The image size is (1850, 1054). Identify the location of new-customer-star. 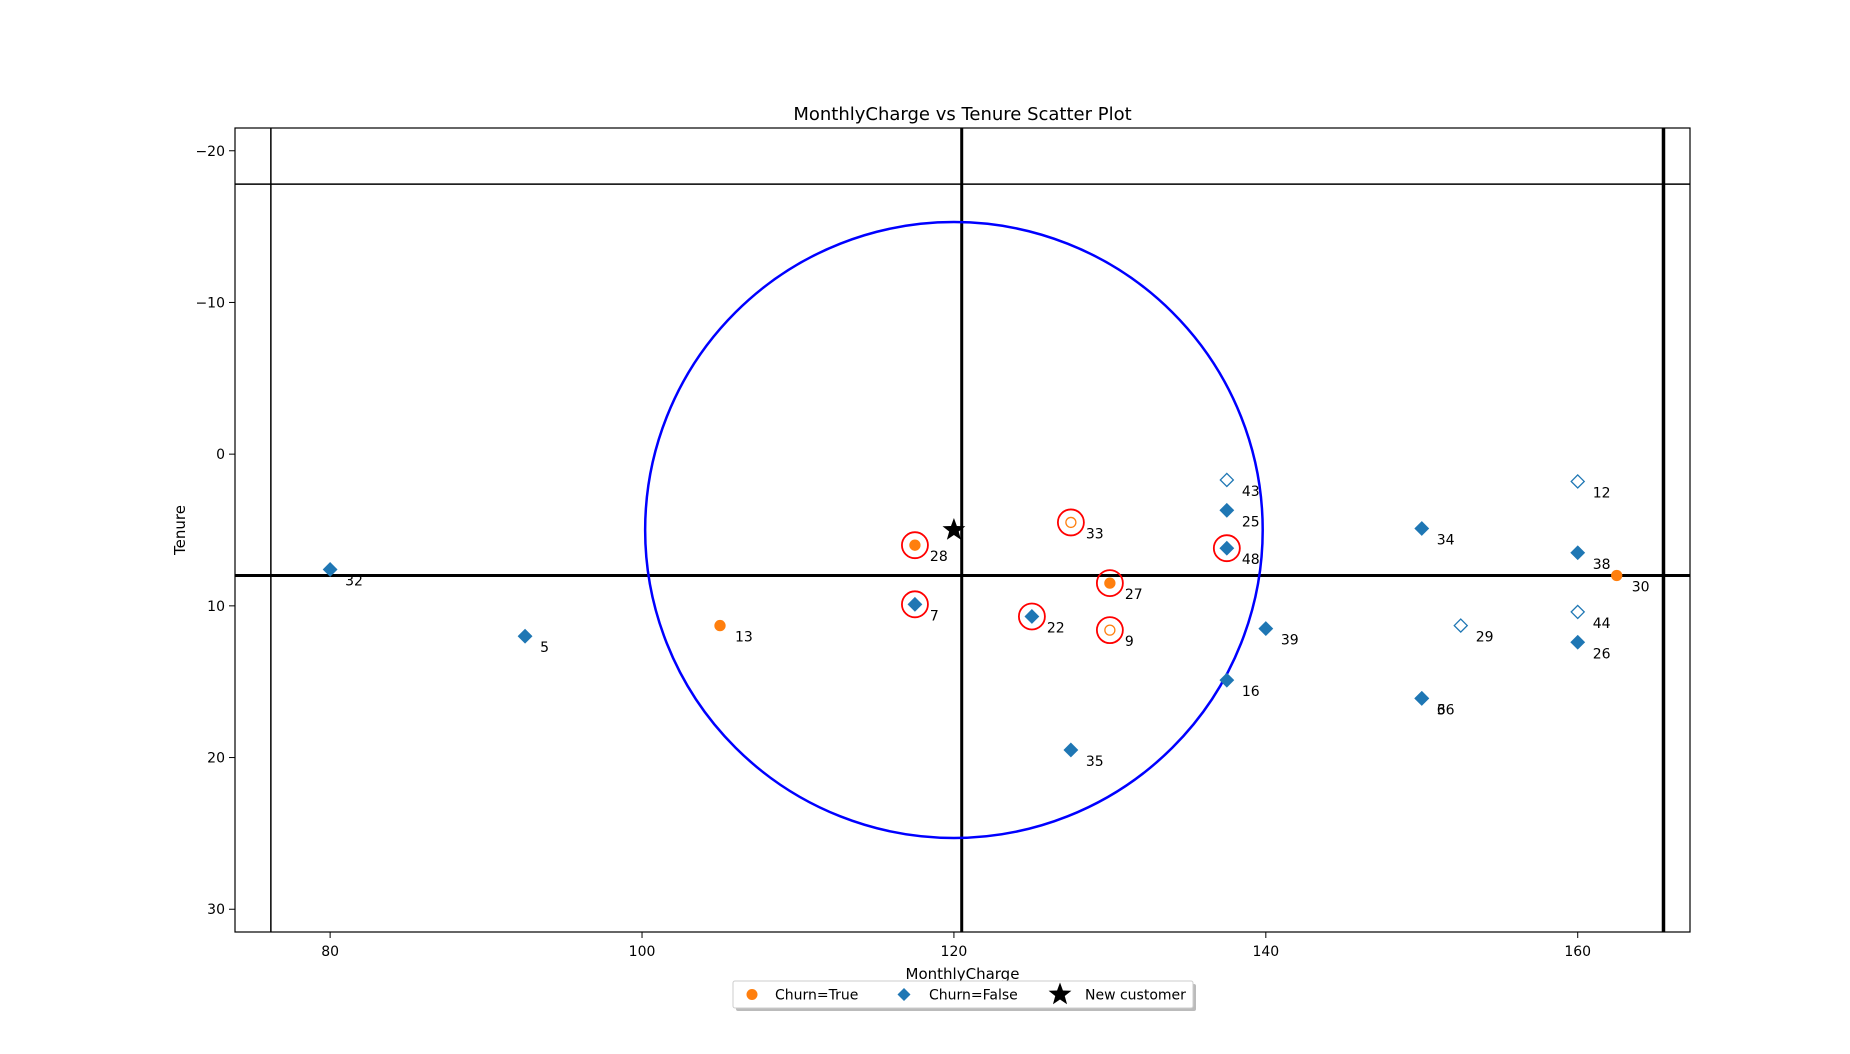
(954, 529).